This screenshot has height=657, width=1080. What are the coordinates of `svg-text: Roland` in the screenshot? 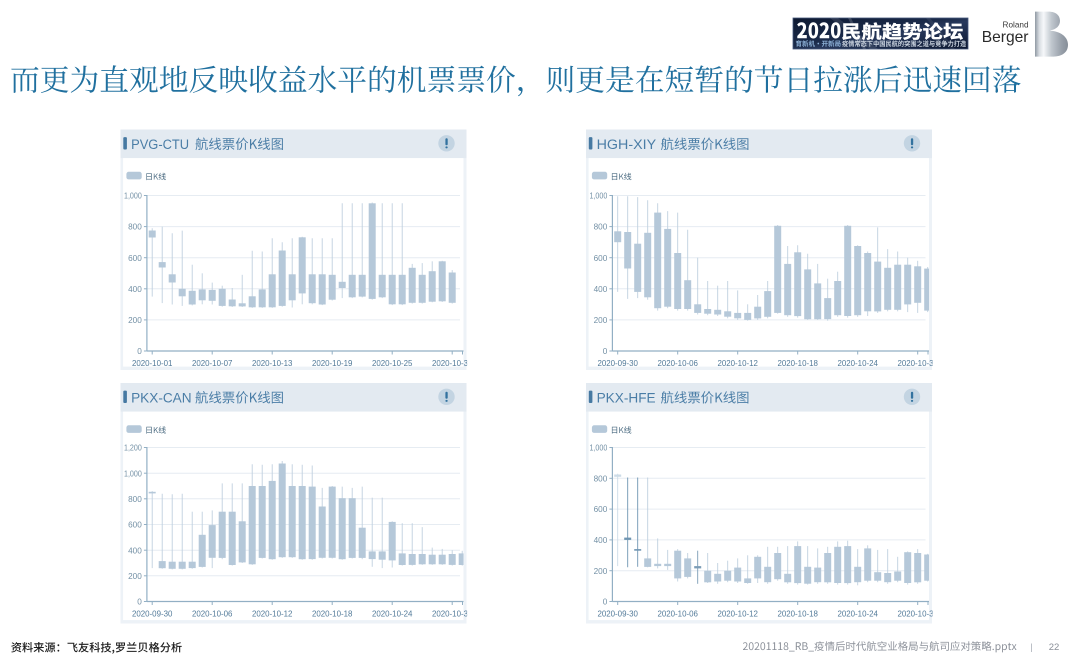 It's located at (1016, 25).